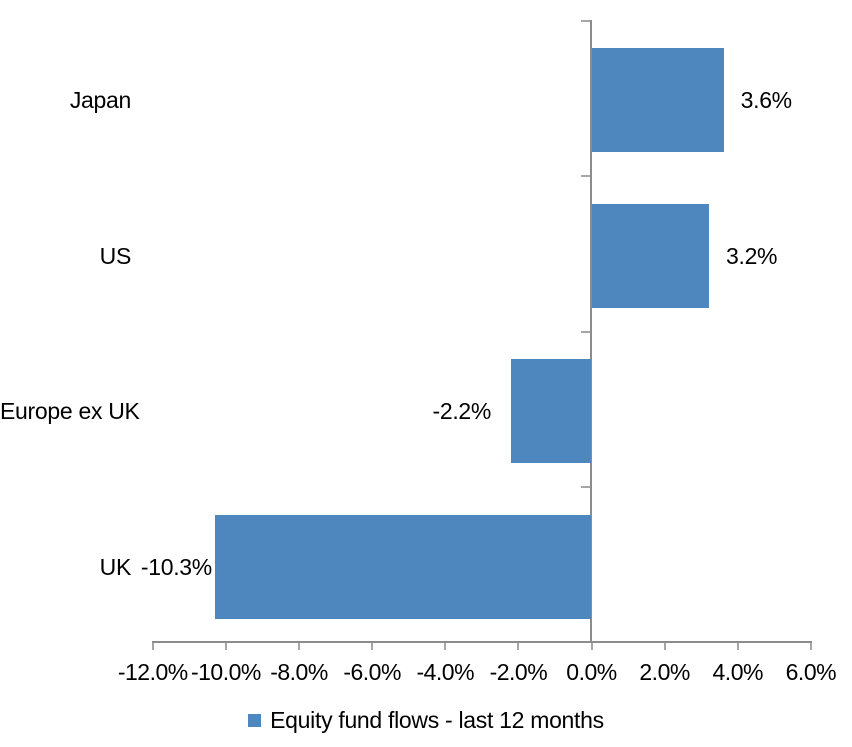  Describe the element at coordinates (372, 672) in the screenshot. I see `x-axis-tick-label: -6.0%` at that location.